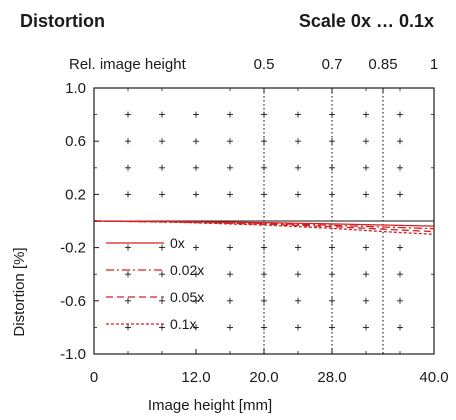 The height and width of the screenshot is (420, 456). Describe the element at coordinates (19, 291) in the screenshot. I see `y-axis-label: Distortion [%]` at that location.